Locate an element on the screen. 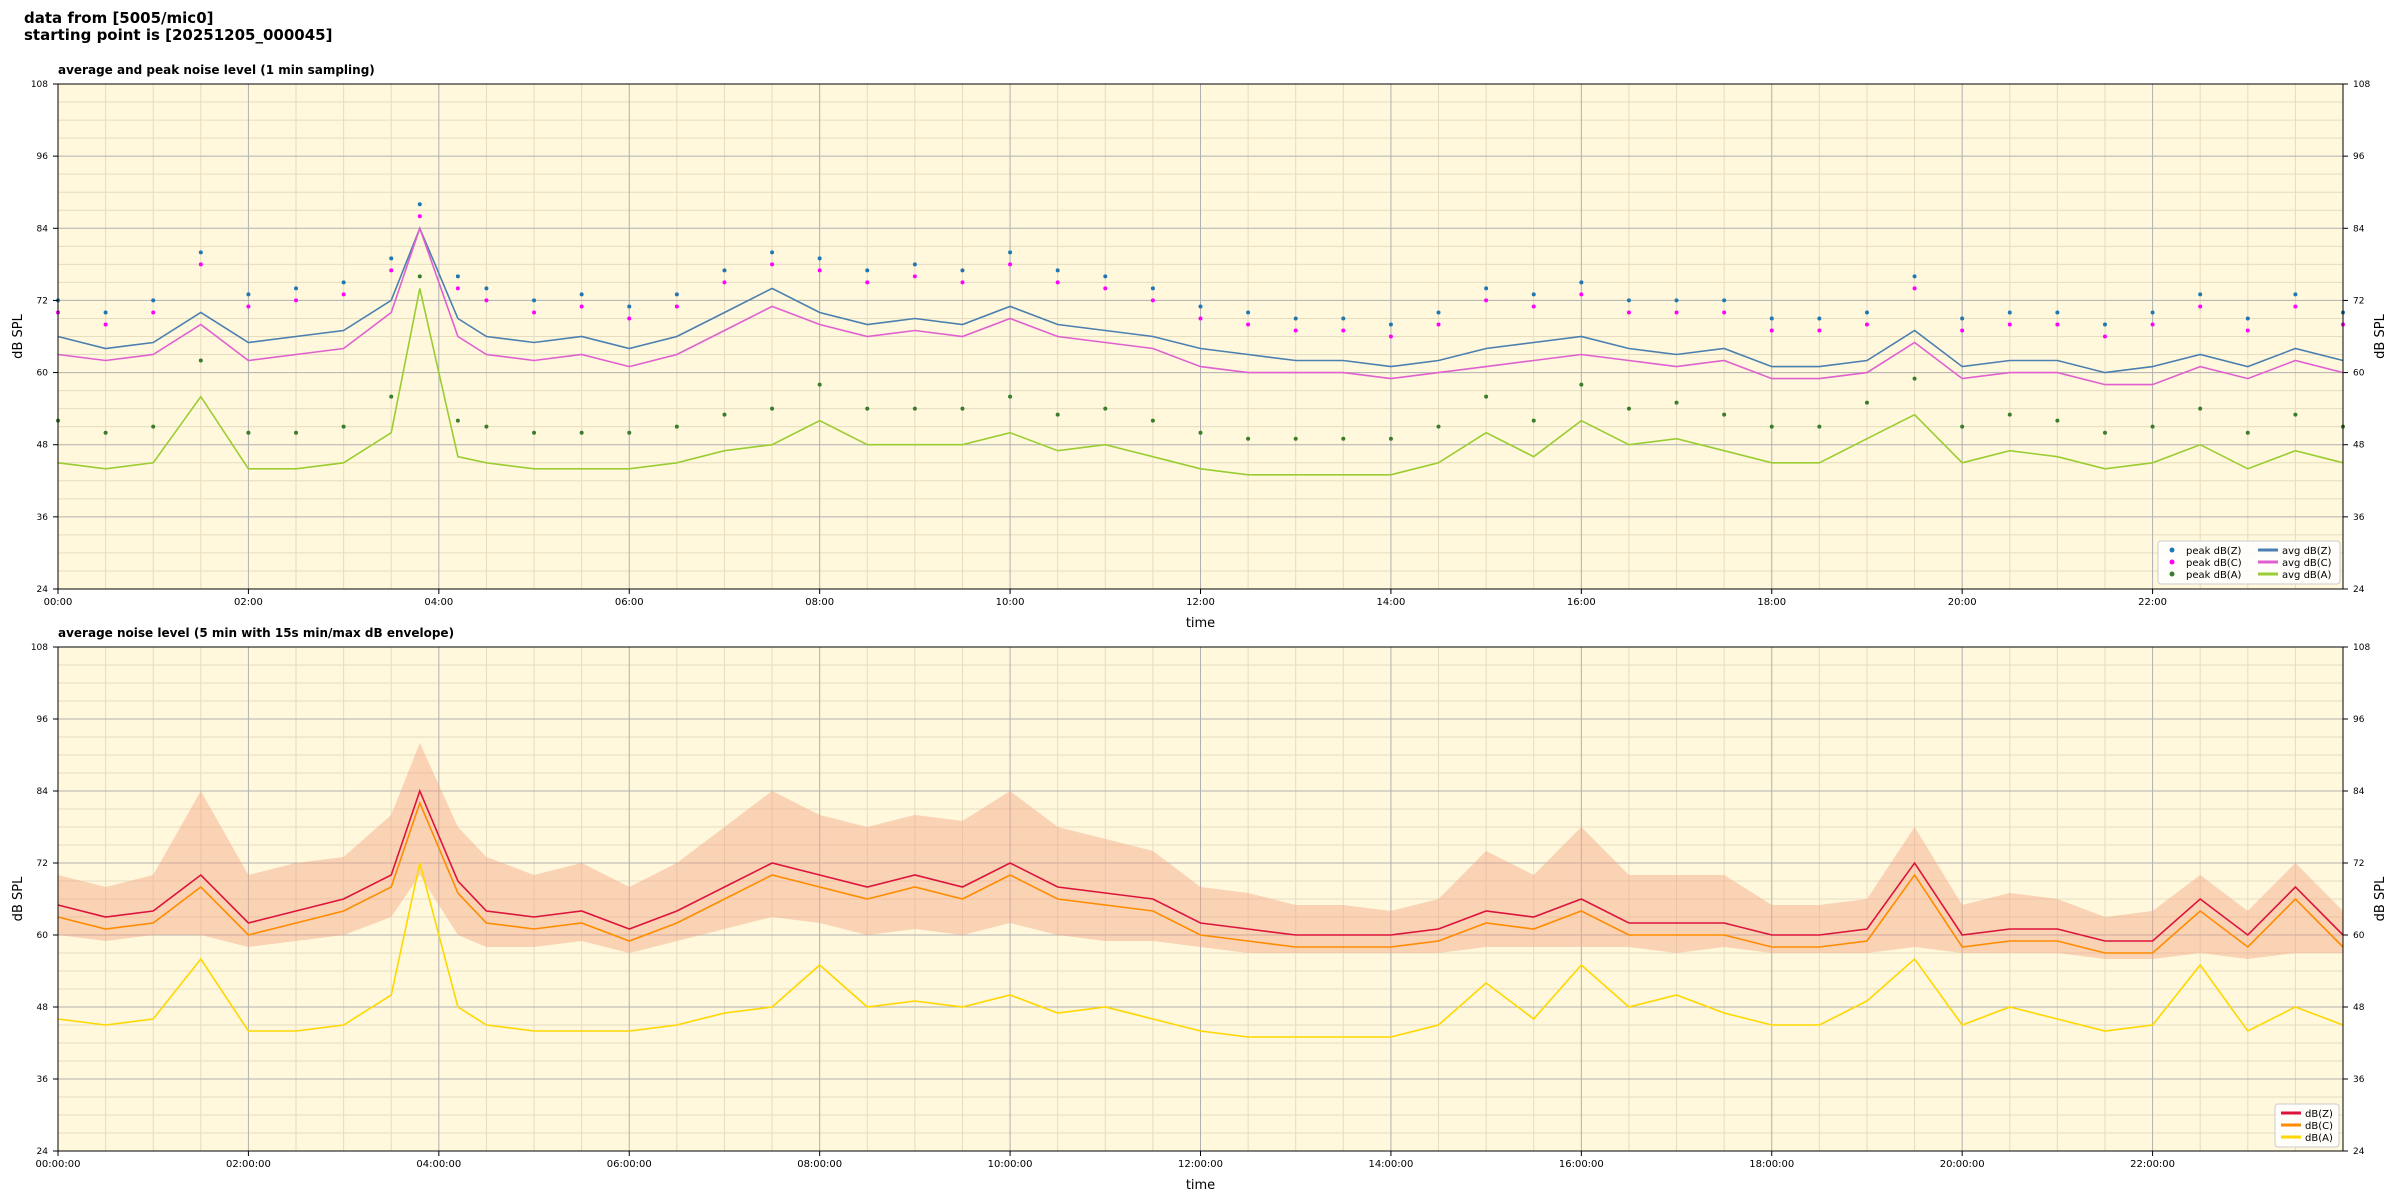 The height and width of the screenshot is (1200, 2400). y-tick-label: 108 is located at coordinates (39, 85).